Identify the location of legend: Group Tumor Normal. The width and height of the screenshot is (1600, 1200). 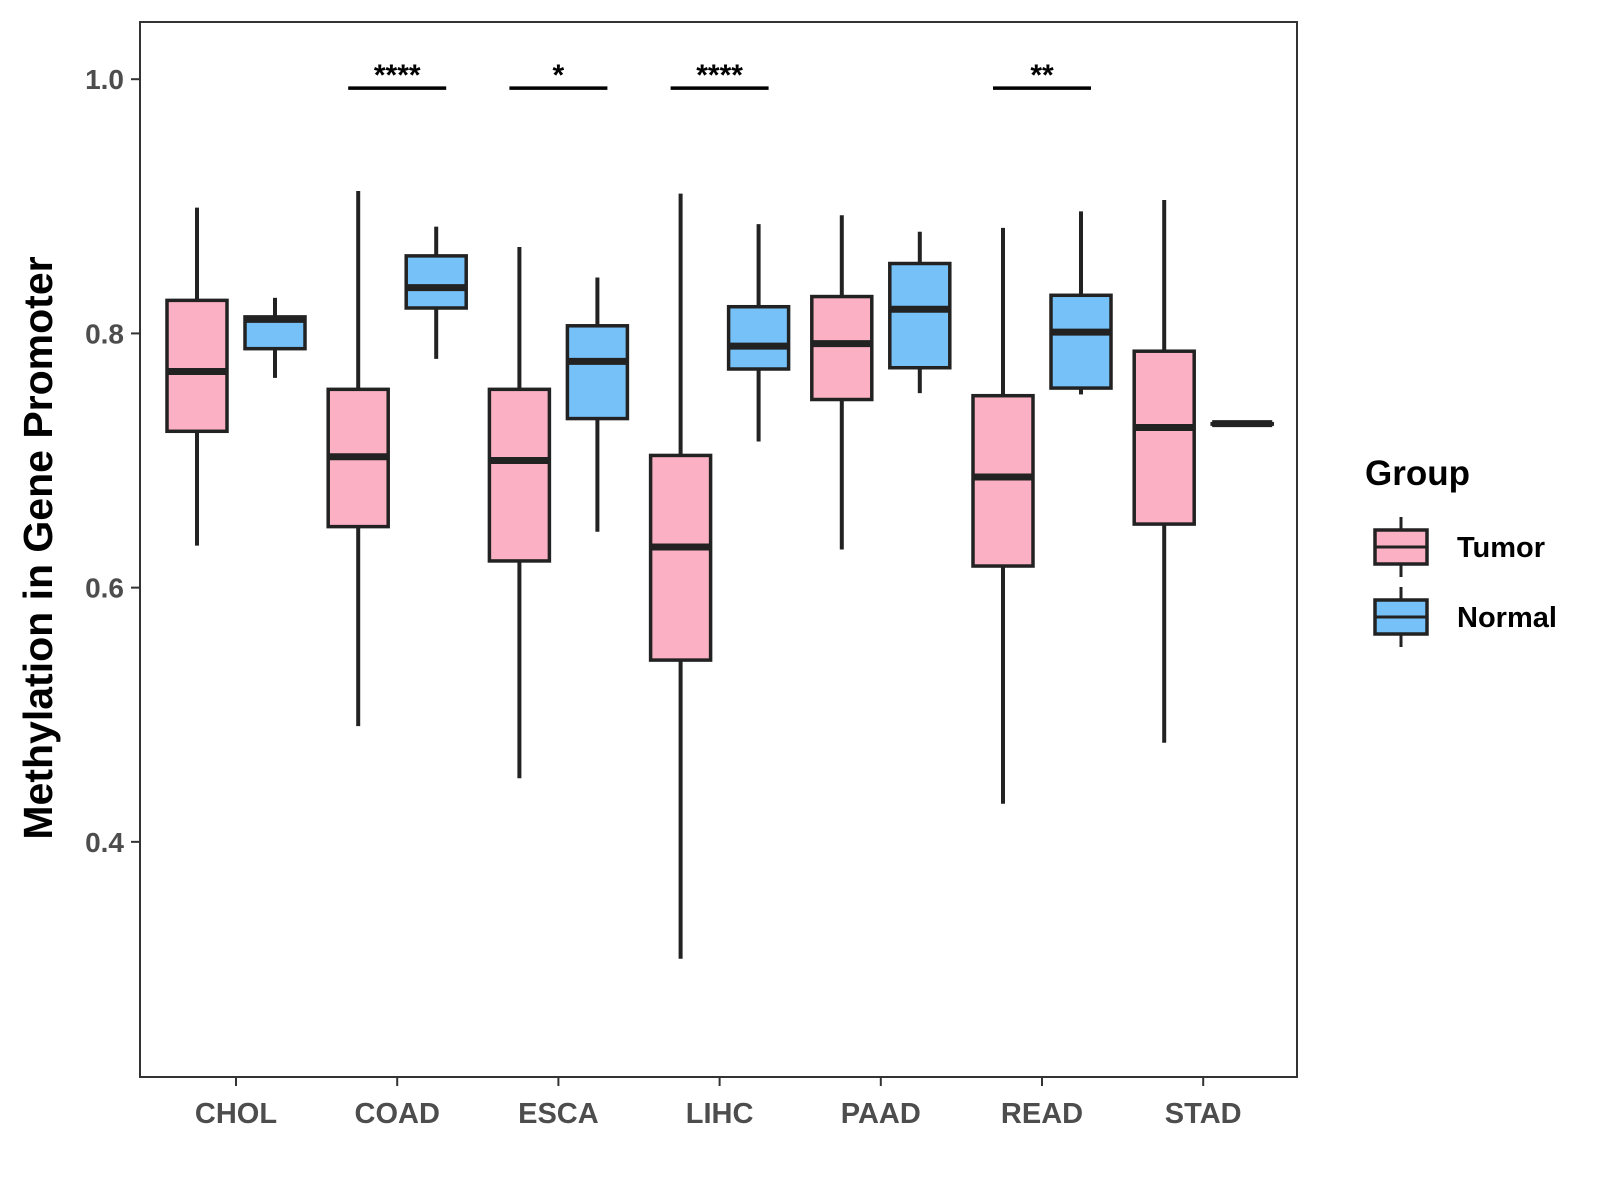
(1461, 550).